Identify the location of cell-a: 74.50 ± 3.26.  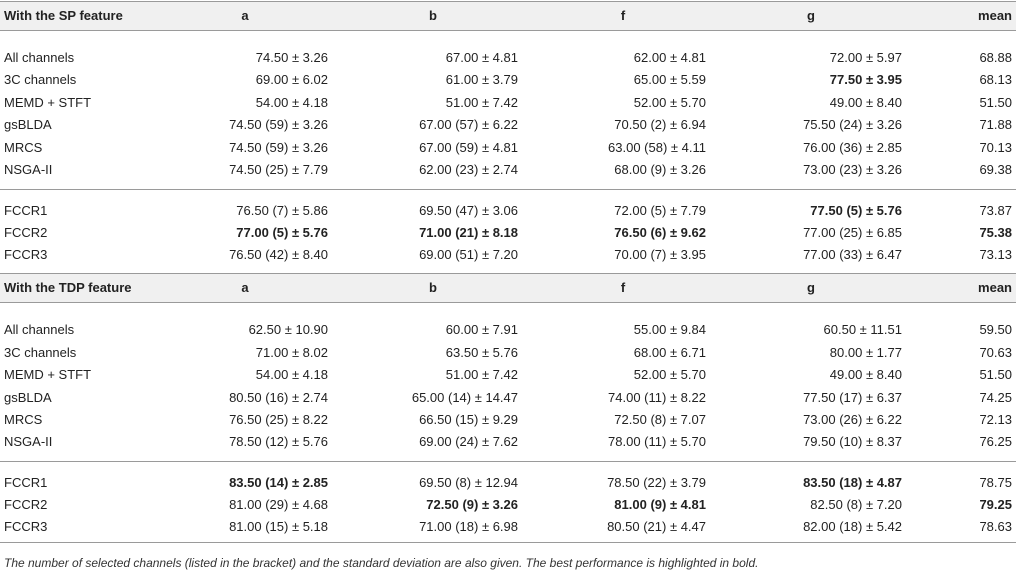
(291, 57).